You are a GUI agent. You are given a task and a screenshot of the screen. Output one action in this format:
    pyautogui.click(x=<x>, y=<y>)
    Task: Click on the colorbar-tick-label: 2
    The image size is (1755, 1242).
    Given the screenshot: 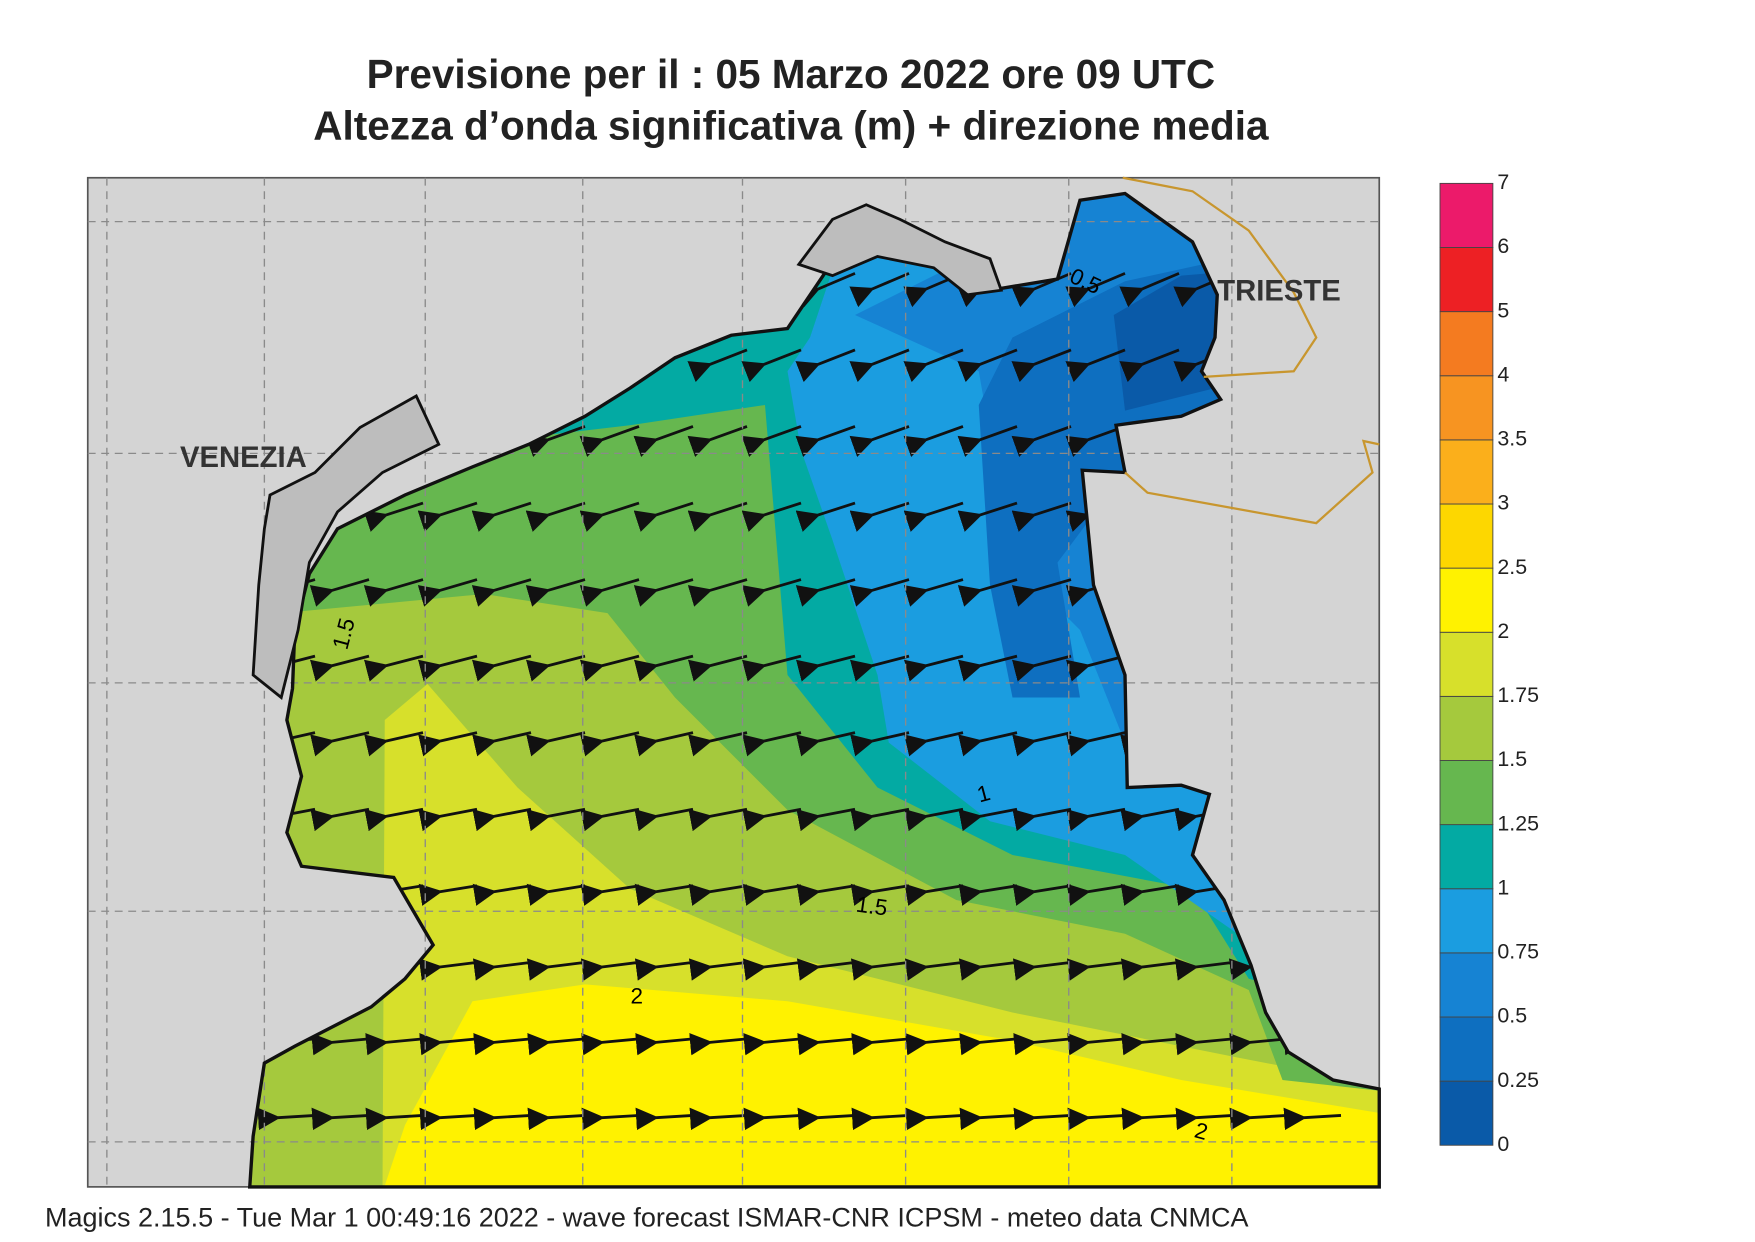 What is the action you would take?
    pyautogui.click(x=1503, y=631)
    